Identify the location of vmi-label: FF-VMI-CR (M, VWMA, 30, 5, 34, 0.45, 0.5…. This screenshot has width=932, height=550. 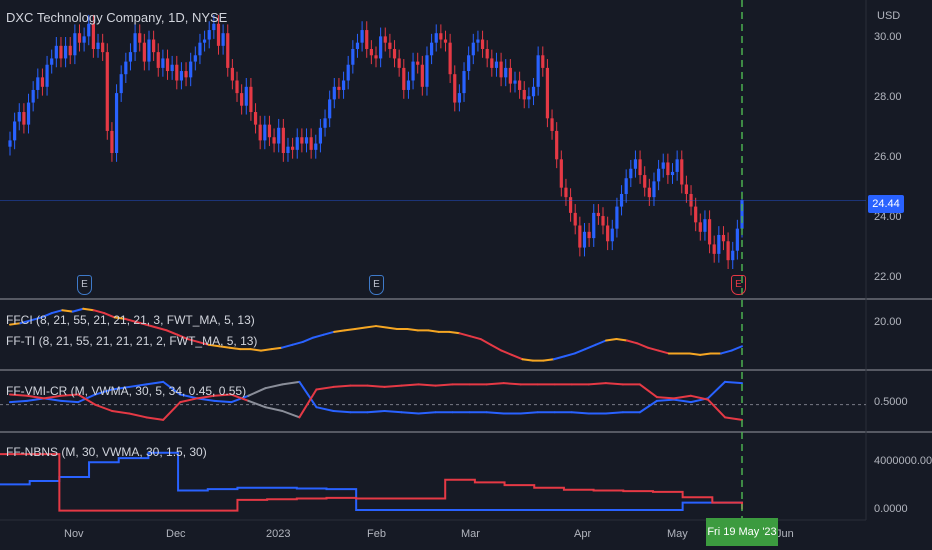
(126, 391).